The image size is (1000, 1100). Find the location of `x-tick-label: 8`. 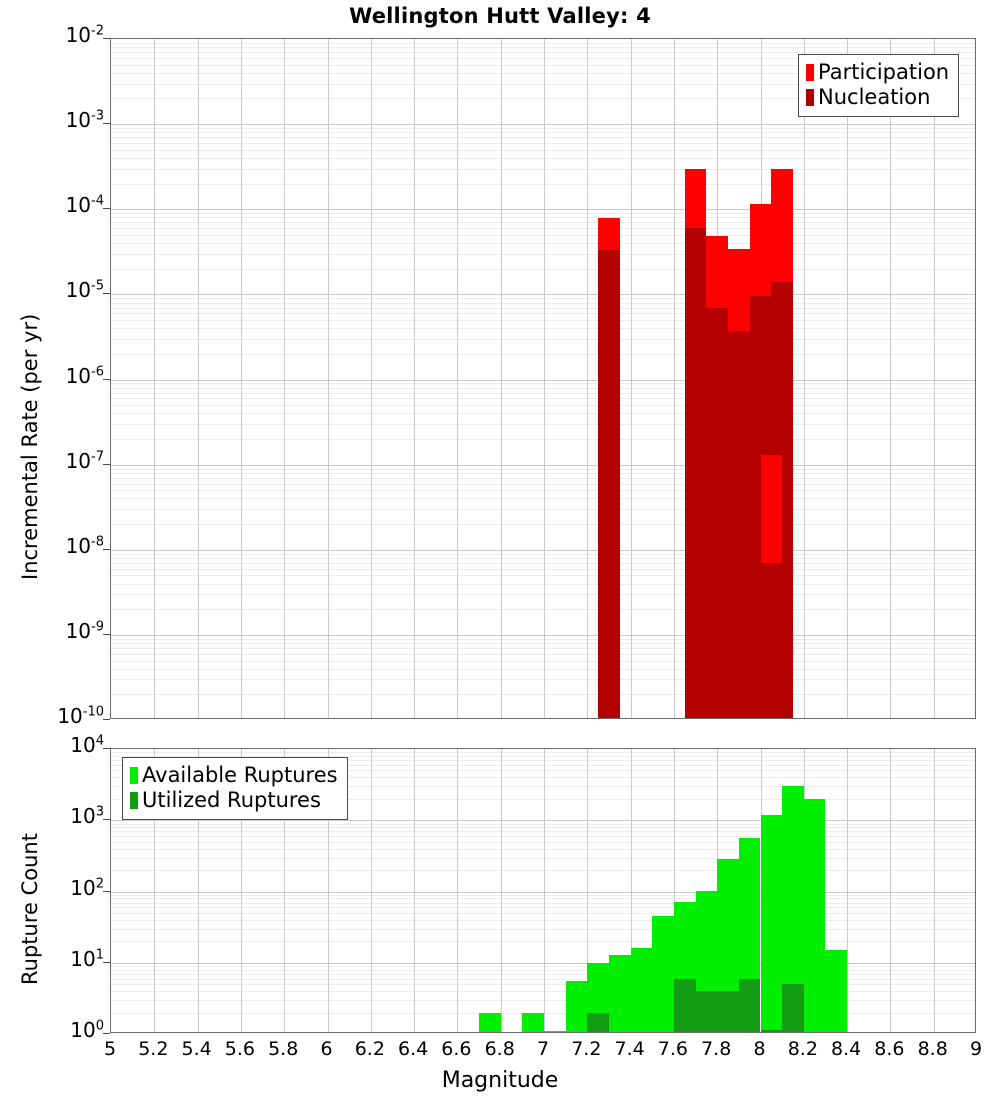

x-tick-label: 8 is located at coordinates (759, 1049).